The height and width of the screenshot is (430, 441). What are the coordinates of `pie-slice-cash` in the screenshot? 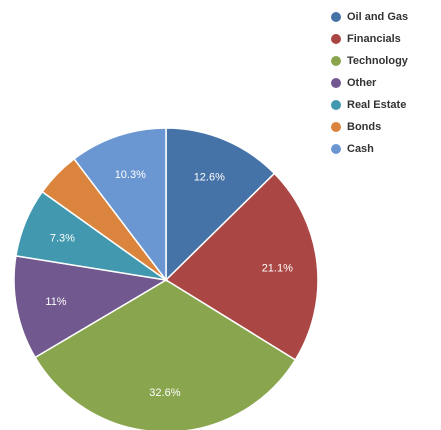 It's located at (120, 205).